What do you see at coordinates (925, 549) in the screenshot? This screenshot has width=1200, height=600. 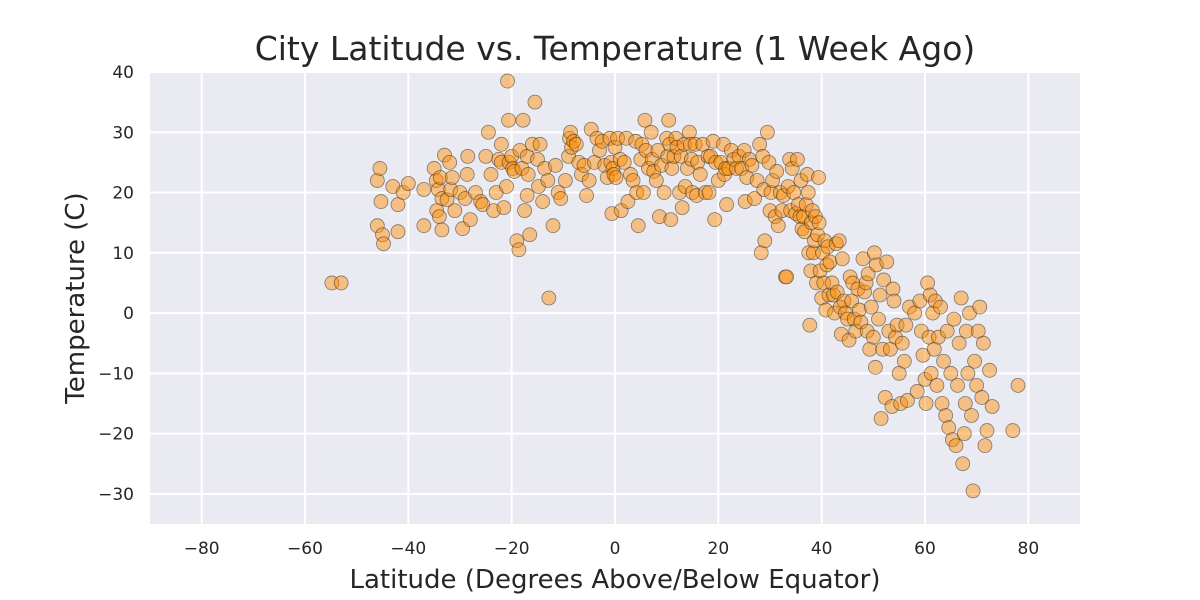 I see `x-tick-label: 60` at bounding box center [925, 549].